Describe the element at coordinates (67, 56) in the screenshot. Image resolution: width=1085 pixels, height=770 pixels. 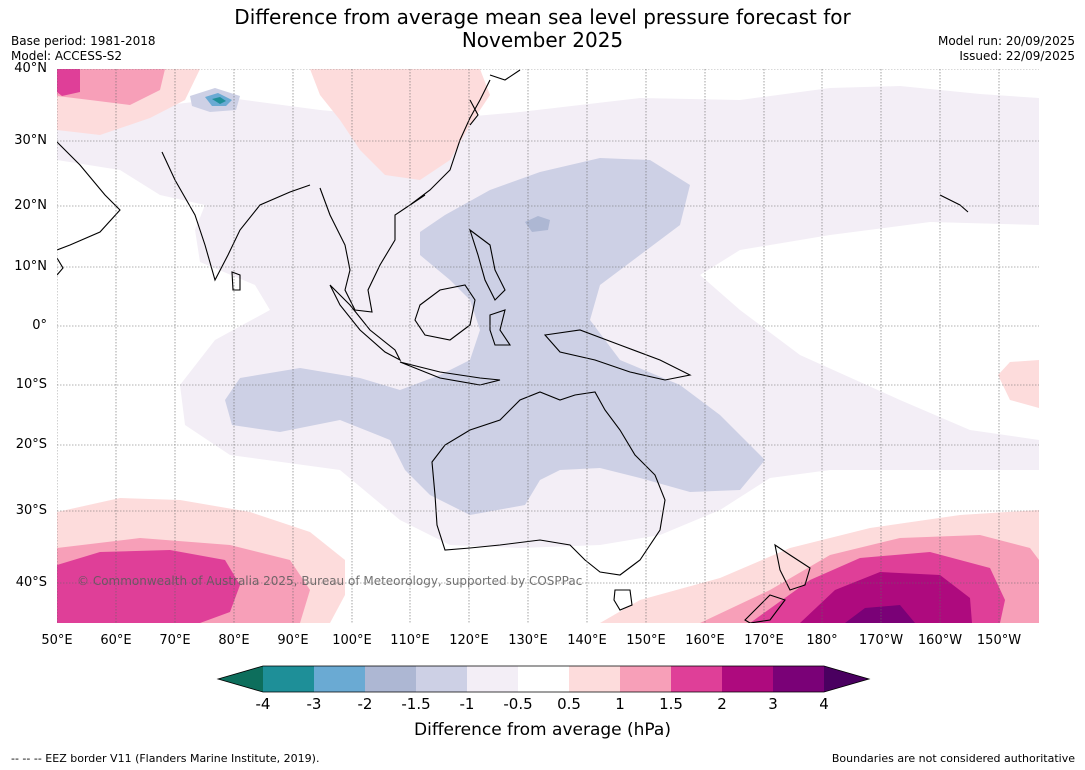
I see `model-name: Model: ACCESS-S2` at that location.